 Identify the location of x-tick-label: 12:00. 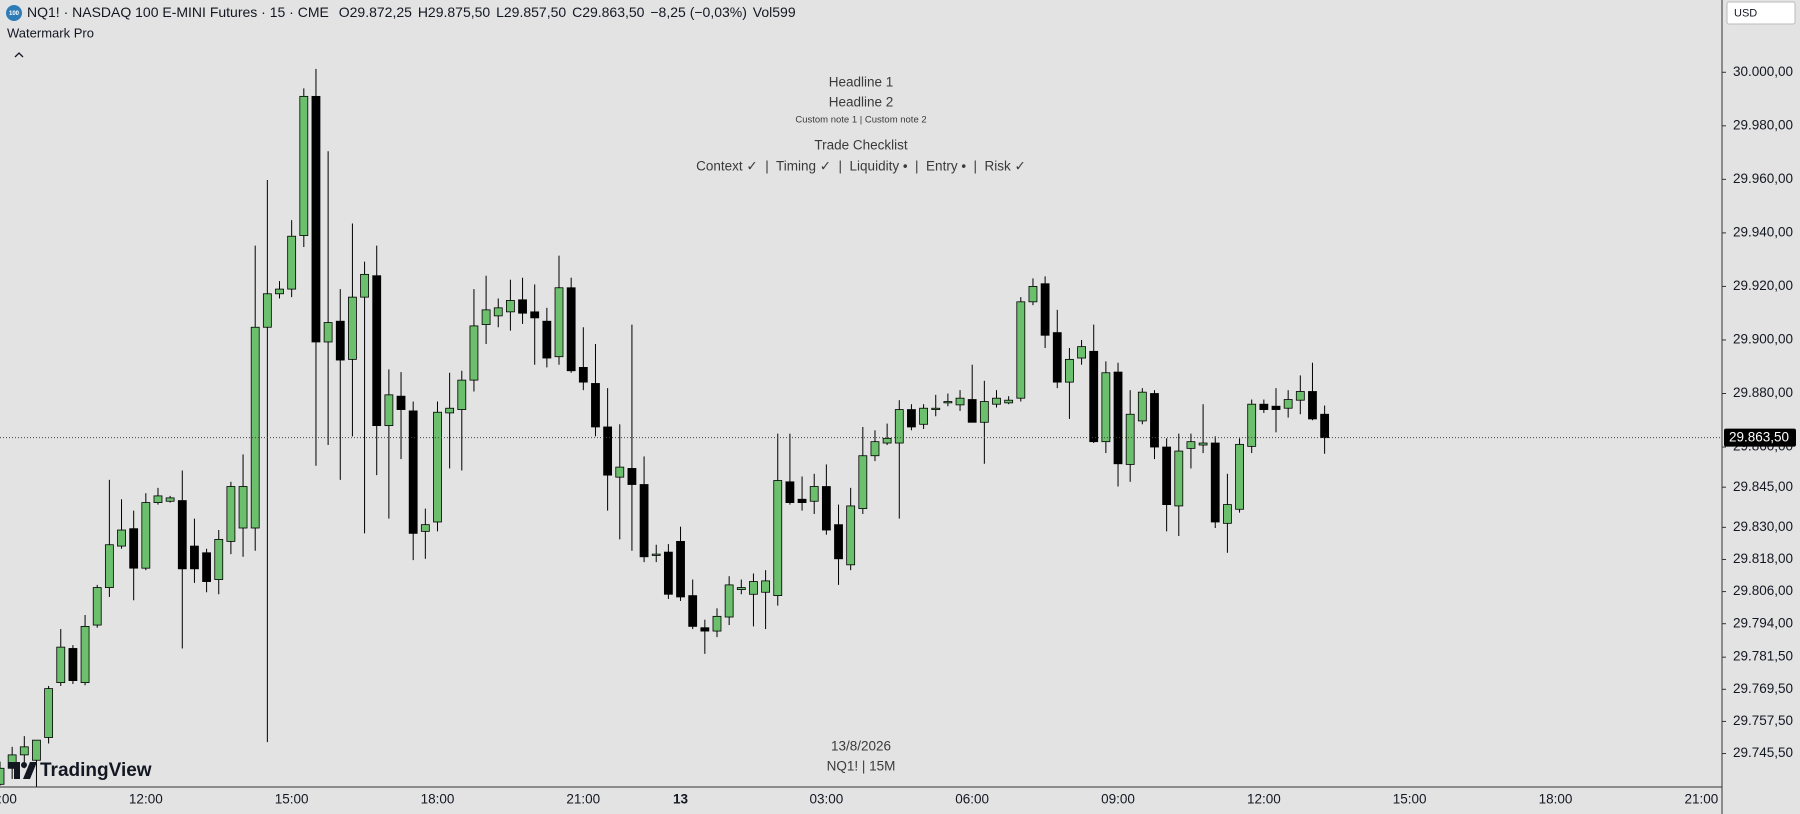
(146, 799).